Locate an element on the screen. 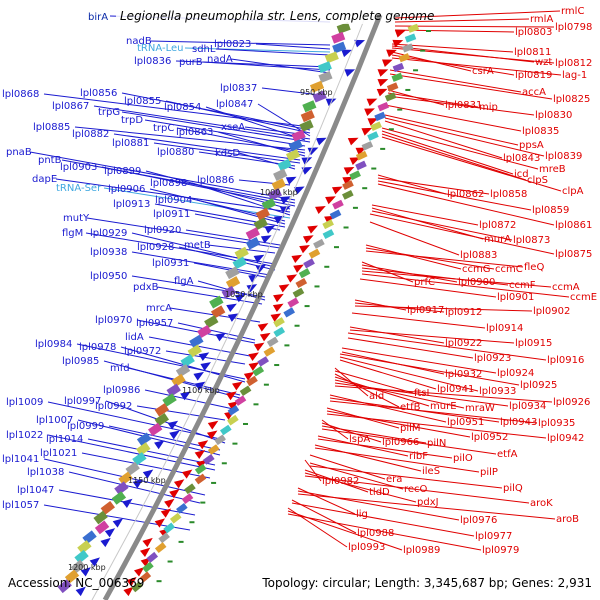  gene-label: lpl0873 is located at coordinates (531, 240).